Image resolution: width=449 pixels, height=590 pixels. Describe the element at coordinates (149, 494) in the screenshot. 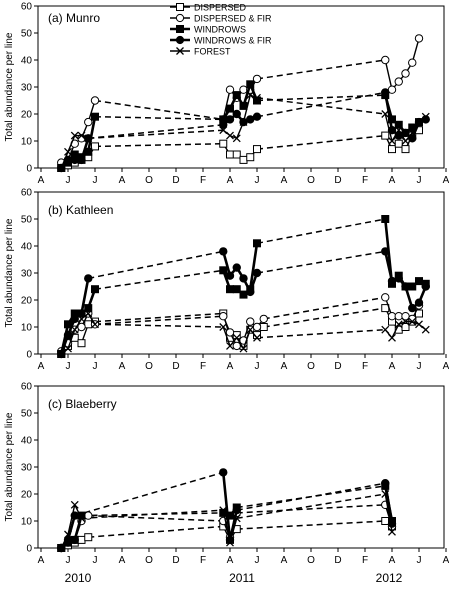

I see `dashed-connector-windrows-fir` at that location.